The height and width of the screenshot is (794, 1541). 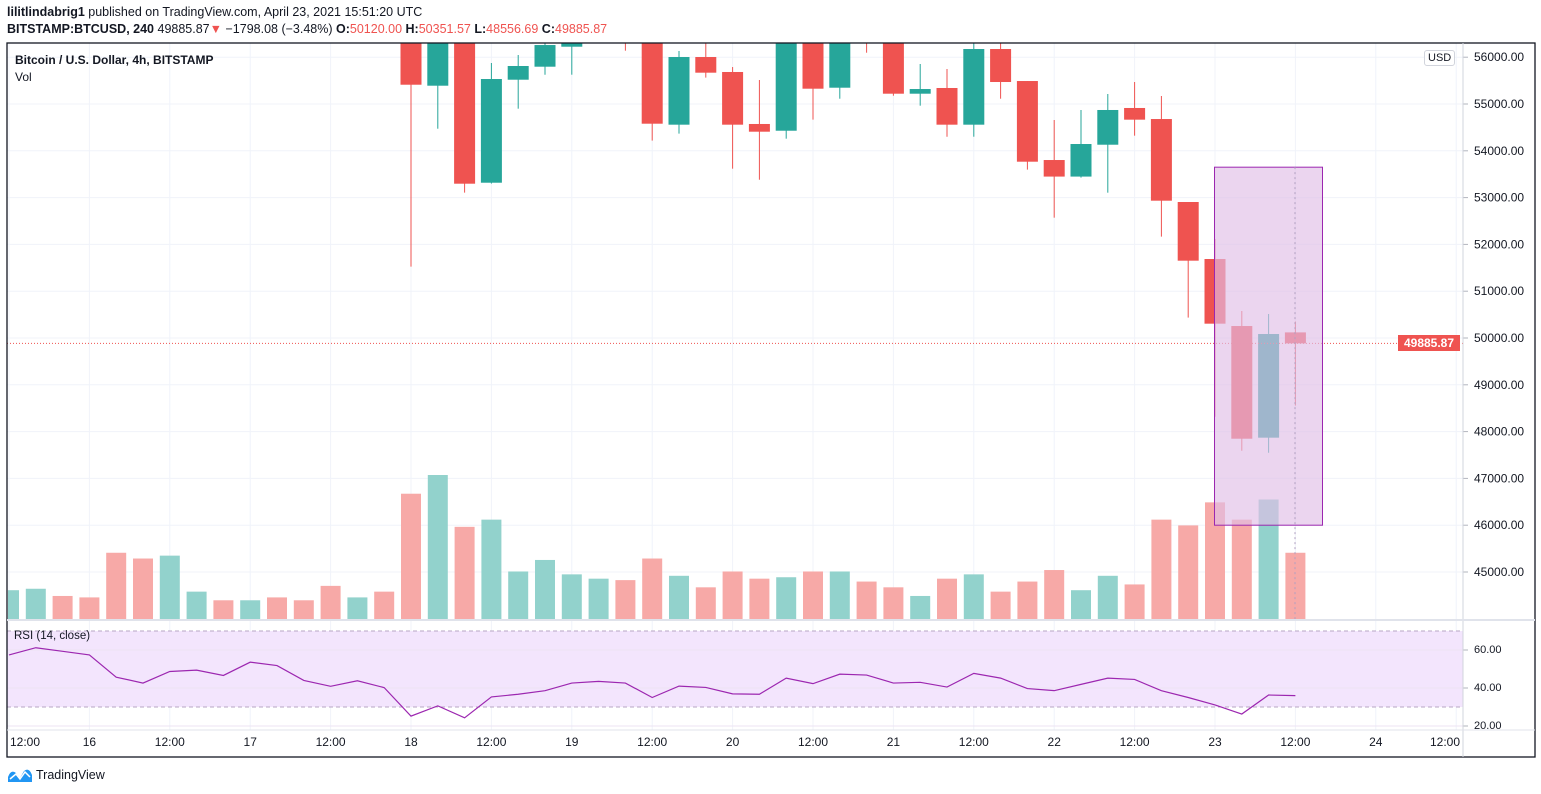 I want to click on tradingview-logo-icon, so click(x=20, y=775).